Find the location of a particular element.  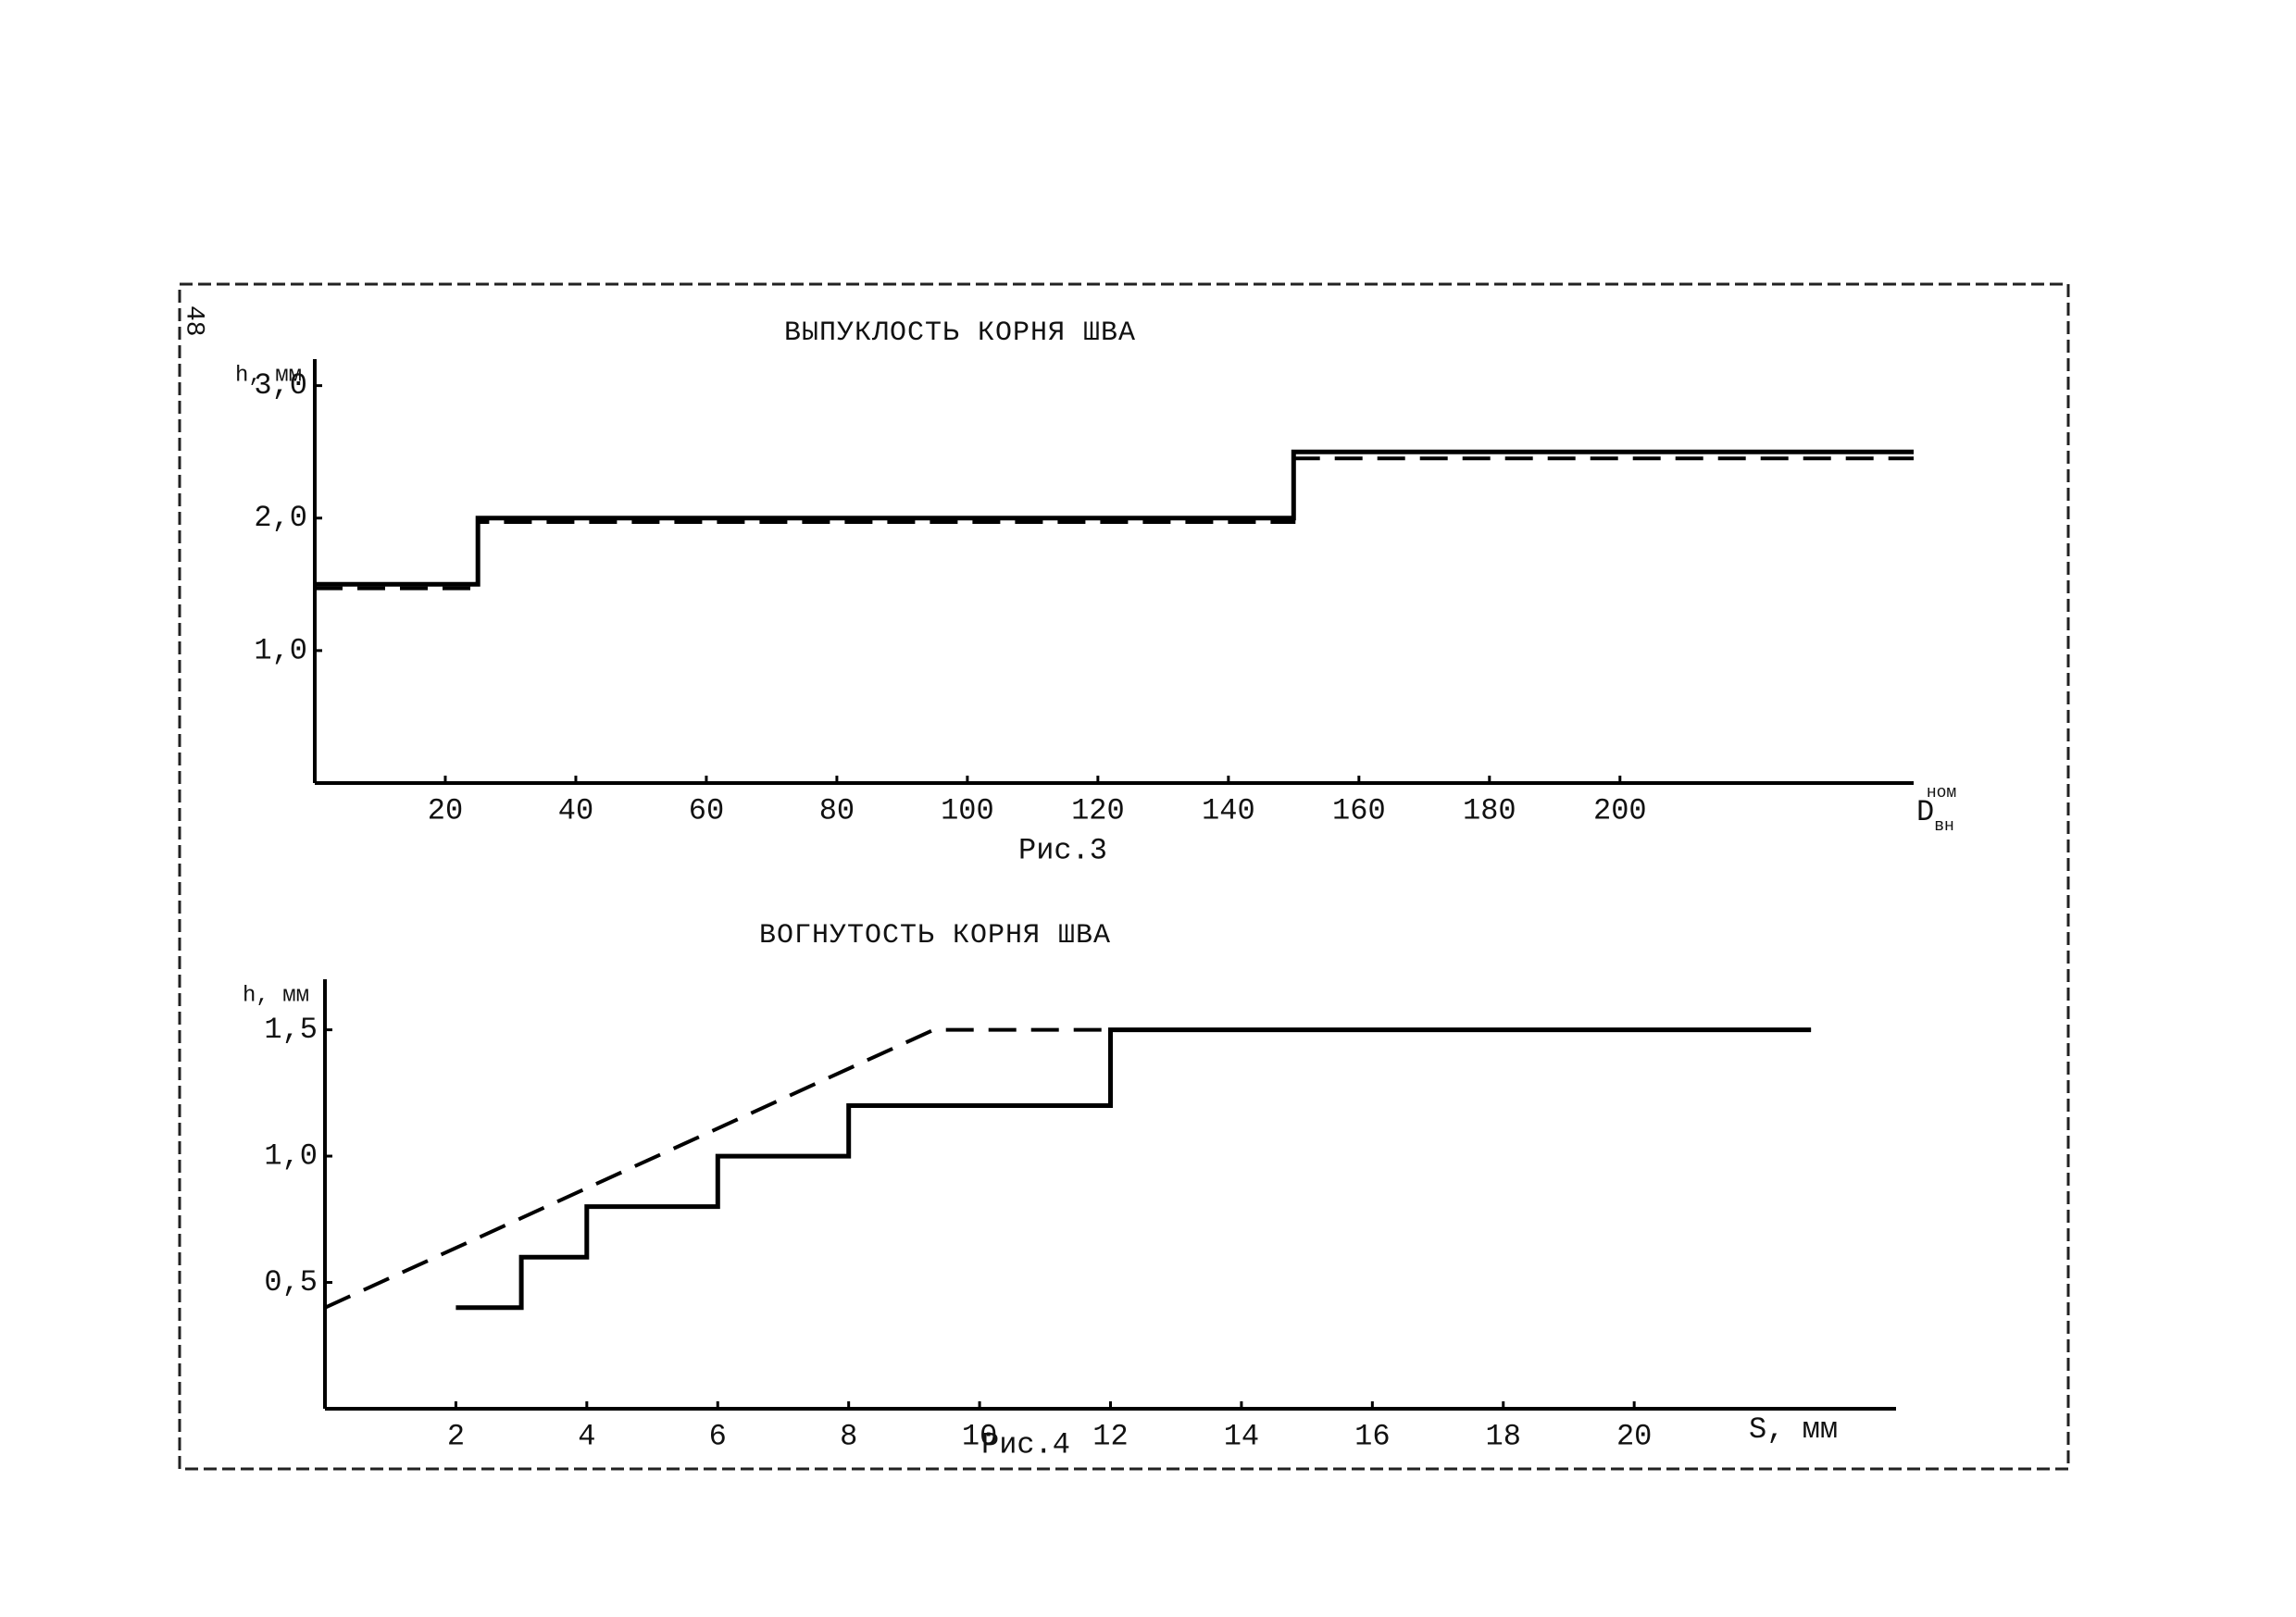

y-tick-label: 1,5 is located at coordinates (291, 1030).